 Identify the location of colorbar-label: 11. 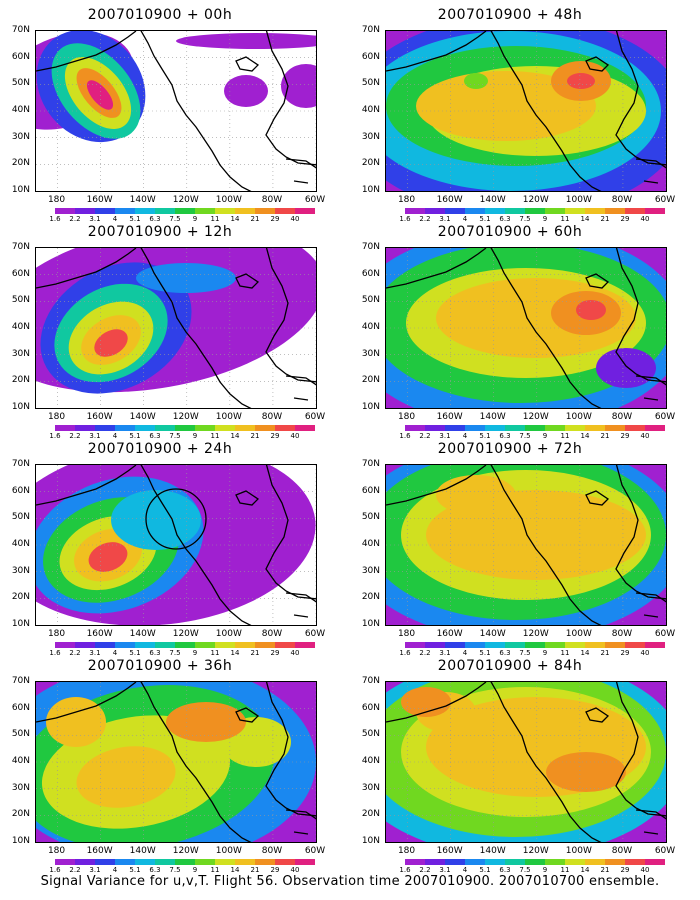
(565, 219).